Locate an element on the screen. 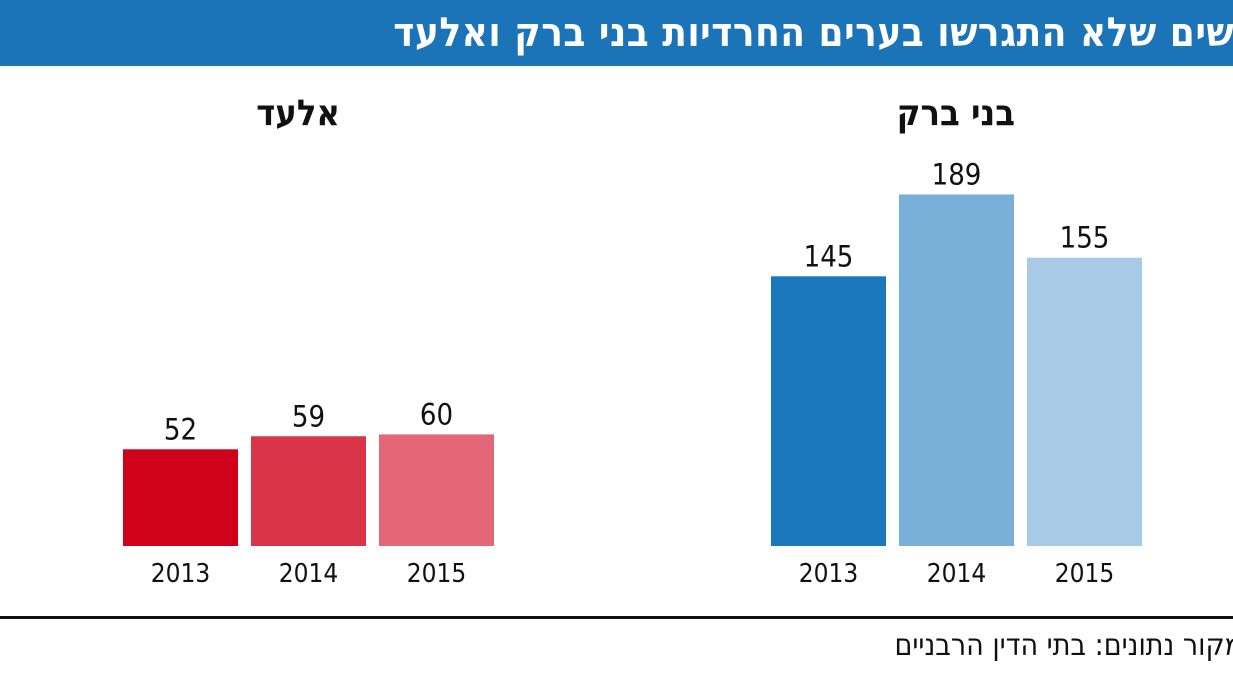 The height and width of the screenshot is (693, 1233). bar-bnei-brak-2014 is located at coordinates (956, 370).